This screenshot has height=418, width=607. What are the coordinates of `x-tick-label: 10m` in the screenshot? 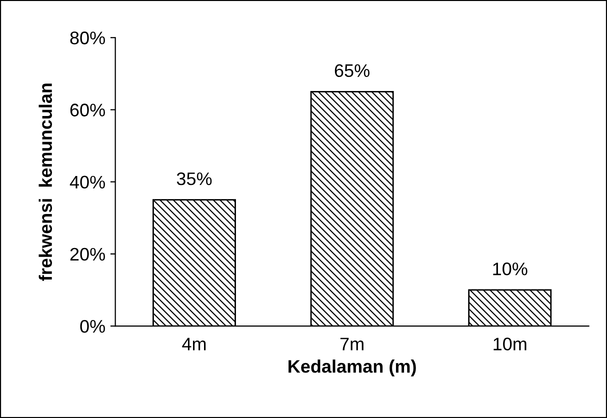 It's located at (510, 344).